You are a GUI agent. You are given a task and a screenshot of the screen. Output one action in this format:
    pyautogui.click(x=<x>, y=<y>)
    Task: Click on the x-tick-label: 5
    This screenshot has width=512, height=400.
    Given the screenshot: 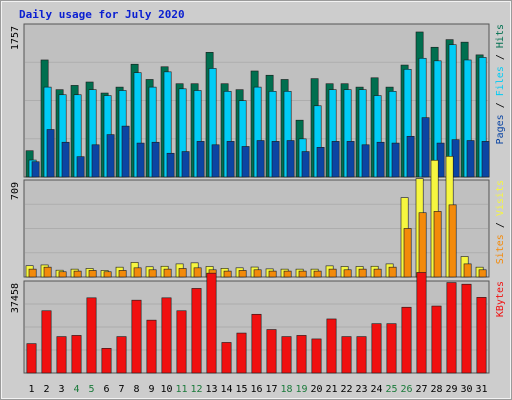 What is the action you would take?
    pyautogui.click(x=91, y=389)
    